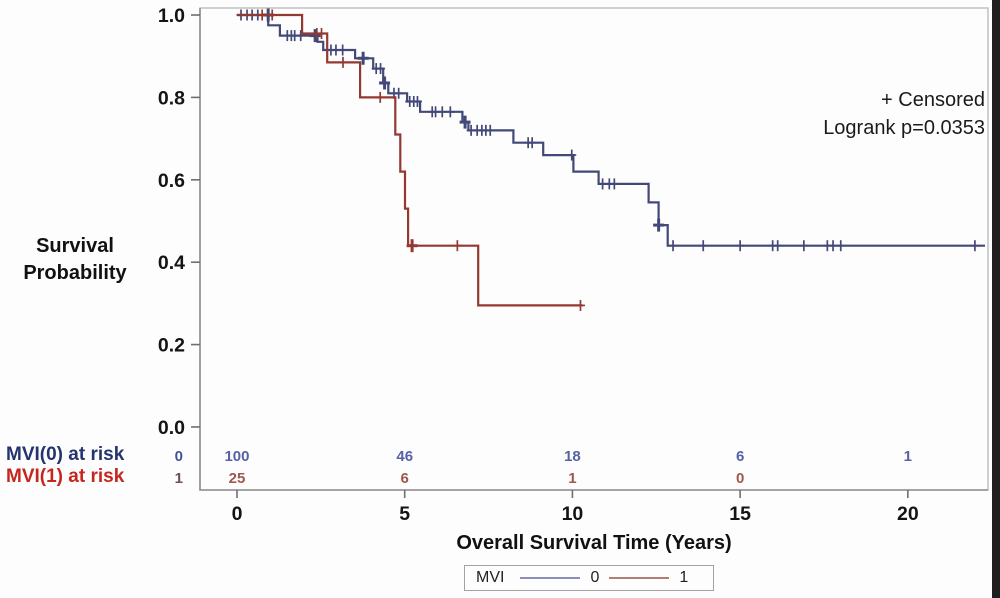  What do you see at coordinates (65, 476) in the screenshot?
I see `at-risk-label-mvi1: MVI(1) at risk` at bounding box center [65, 476].